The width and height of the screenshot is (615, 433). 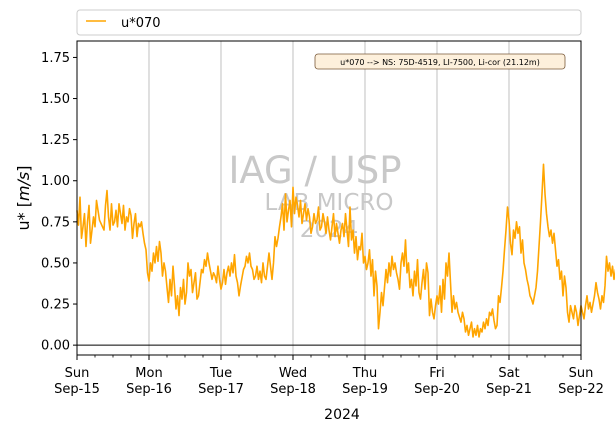 I want to click on watermark-line-1: IAG / USP, so click(x=314, y=170).